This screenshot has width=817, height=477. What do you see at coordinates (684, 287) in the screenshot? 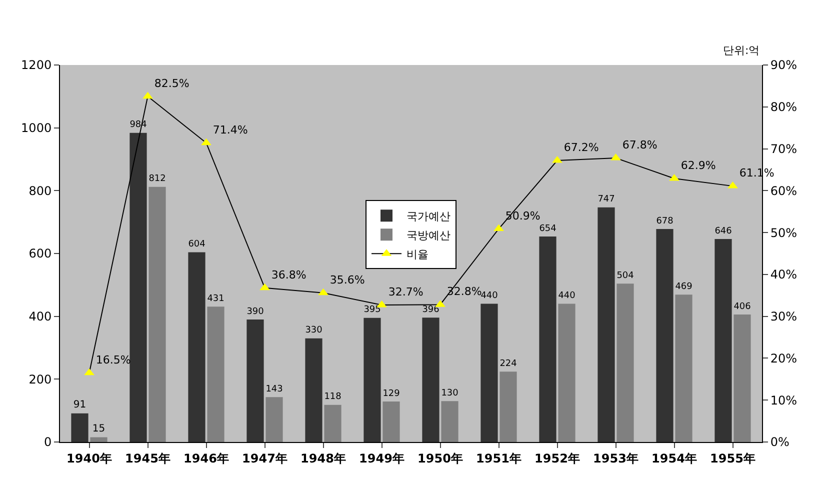
I see `data-label: 469` at bounding box center [684, 287].